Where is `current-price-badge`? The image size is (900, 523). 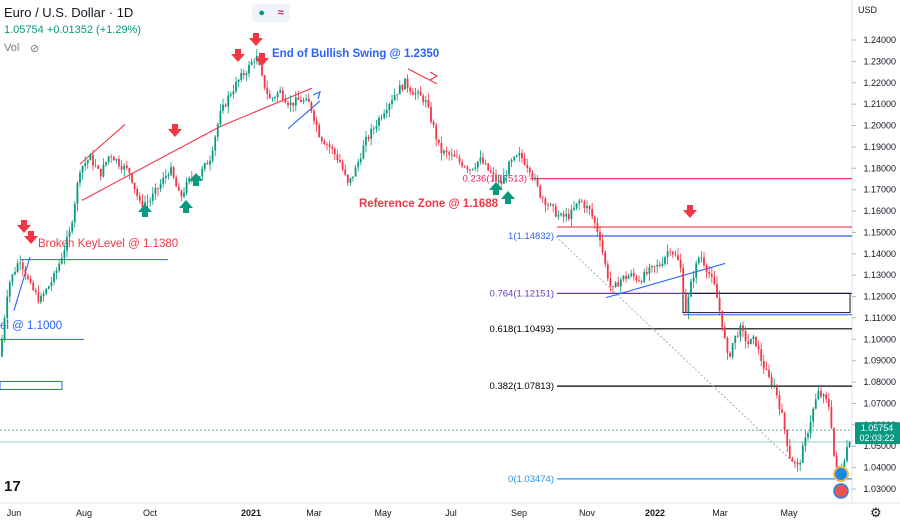
current-price-badge is located at coordinates (877, 433).